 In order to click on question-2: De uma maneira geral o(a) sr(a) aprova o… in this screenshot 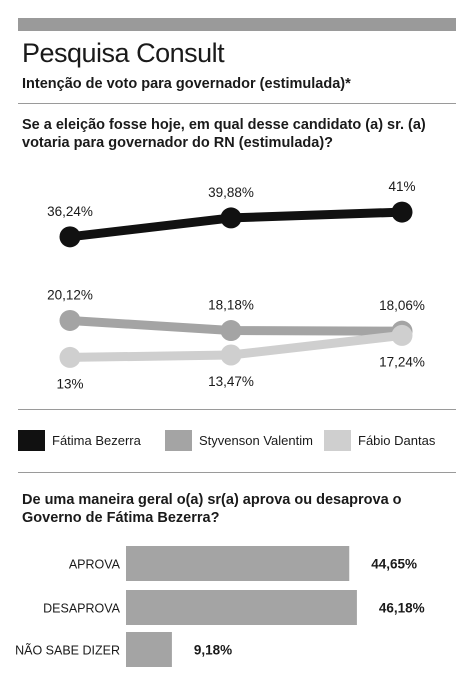, I will do `click(237, 509)`.